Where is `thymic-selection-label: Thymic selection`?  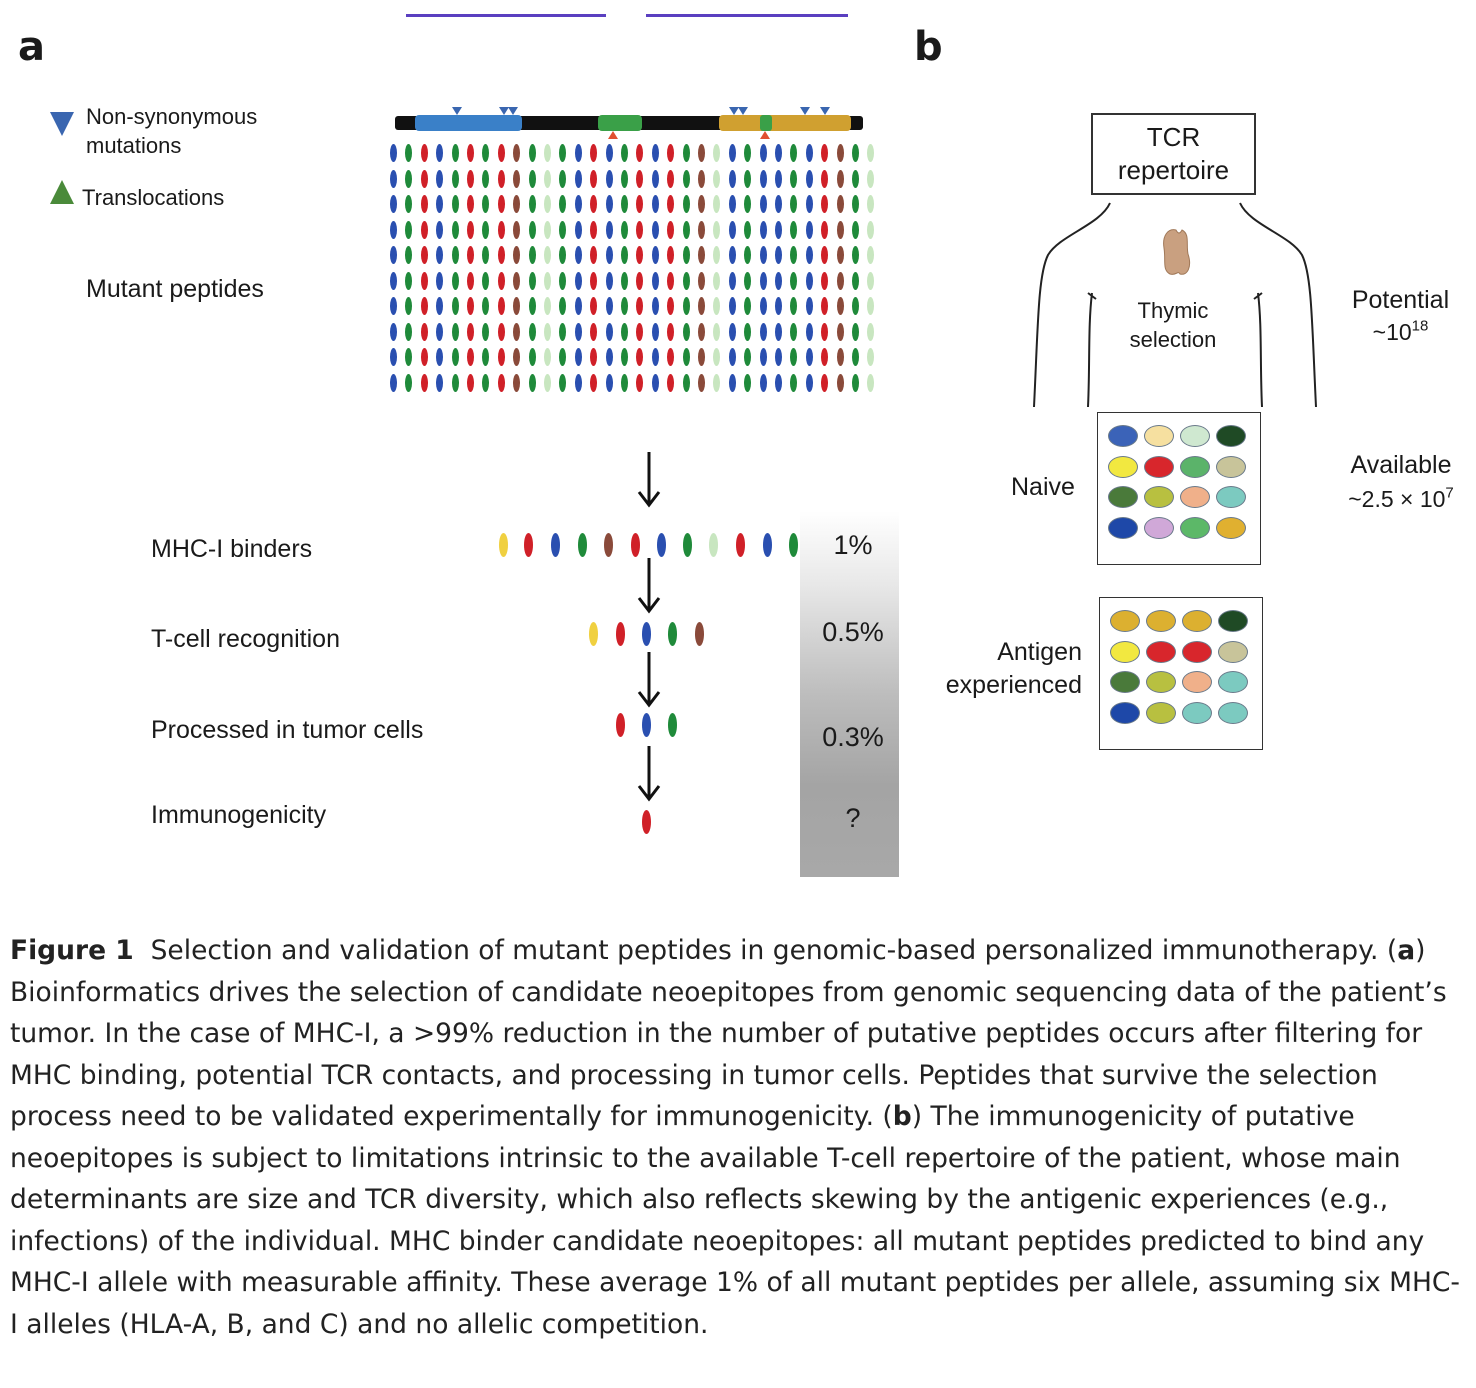
thymic-selection-label: Thymic selection is located at coordinates (1173, 325).